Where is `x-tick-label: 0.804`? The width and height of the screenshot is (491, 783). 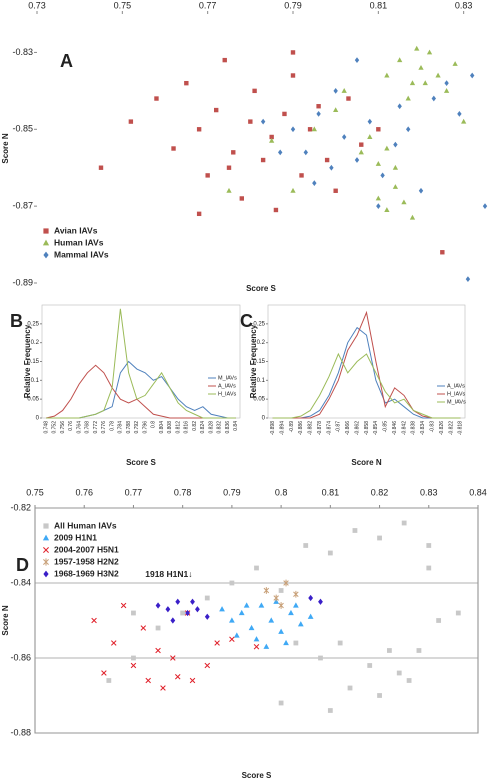 x-tick-label: 0.804 is located at coordinates (162, 427).